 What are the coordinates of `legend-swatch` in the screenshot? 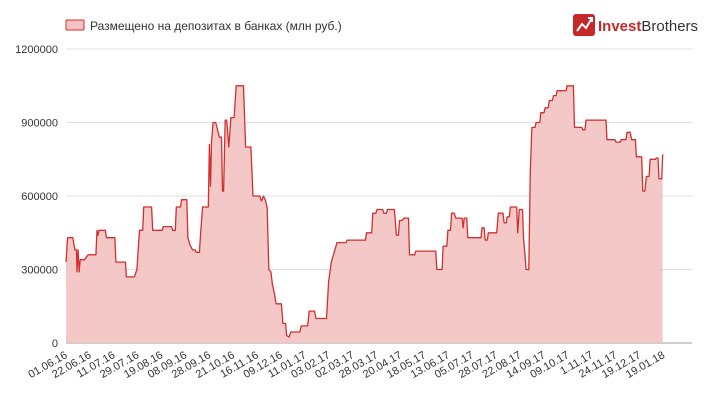 It's located at (75, 25).